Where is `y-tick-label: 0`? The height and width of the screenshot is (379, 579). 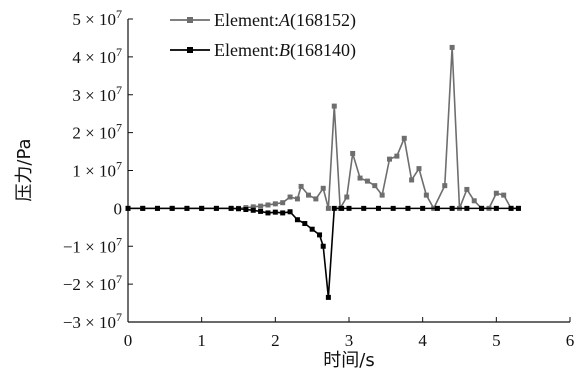 y-tick-label: 0 is located at coordinates (118, 208).